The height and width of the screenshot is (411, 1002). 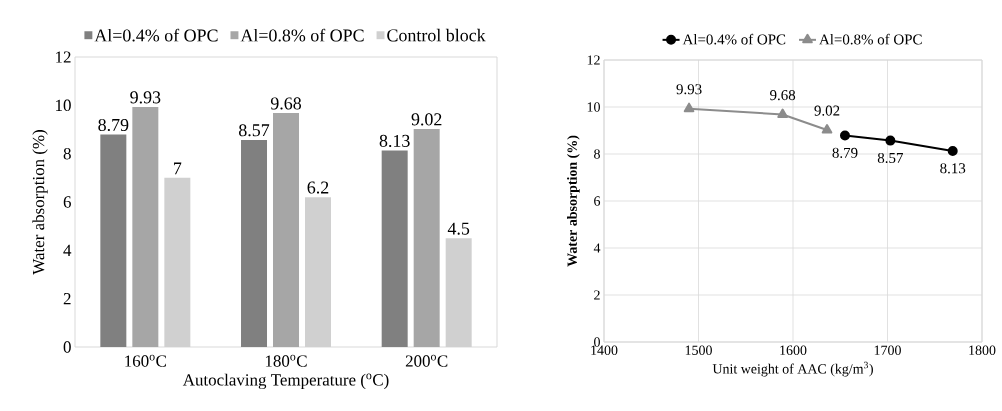 I want to click on data-label: 4.5, so click(x=458, y=228).